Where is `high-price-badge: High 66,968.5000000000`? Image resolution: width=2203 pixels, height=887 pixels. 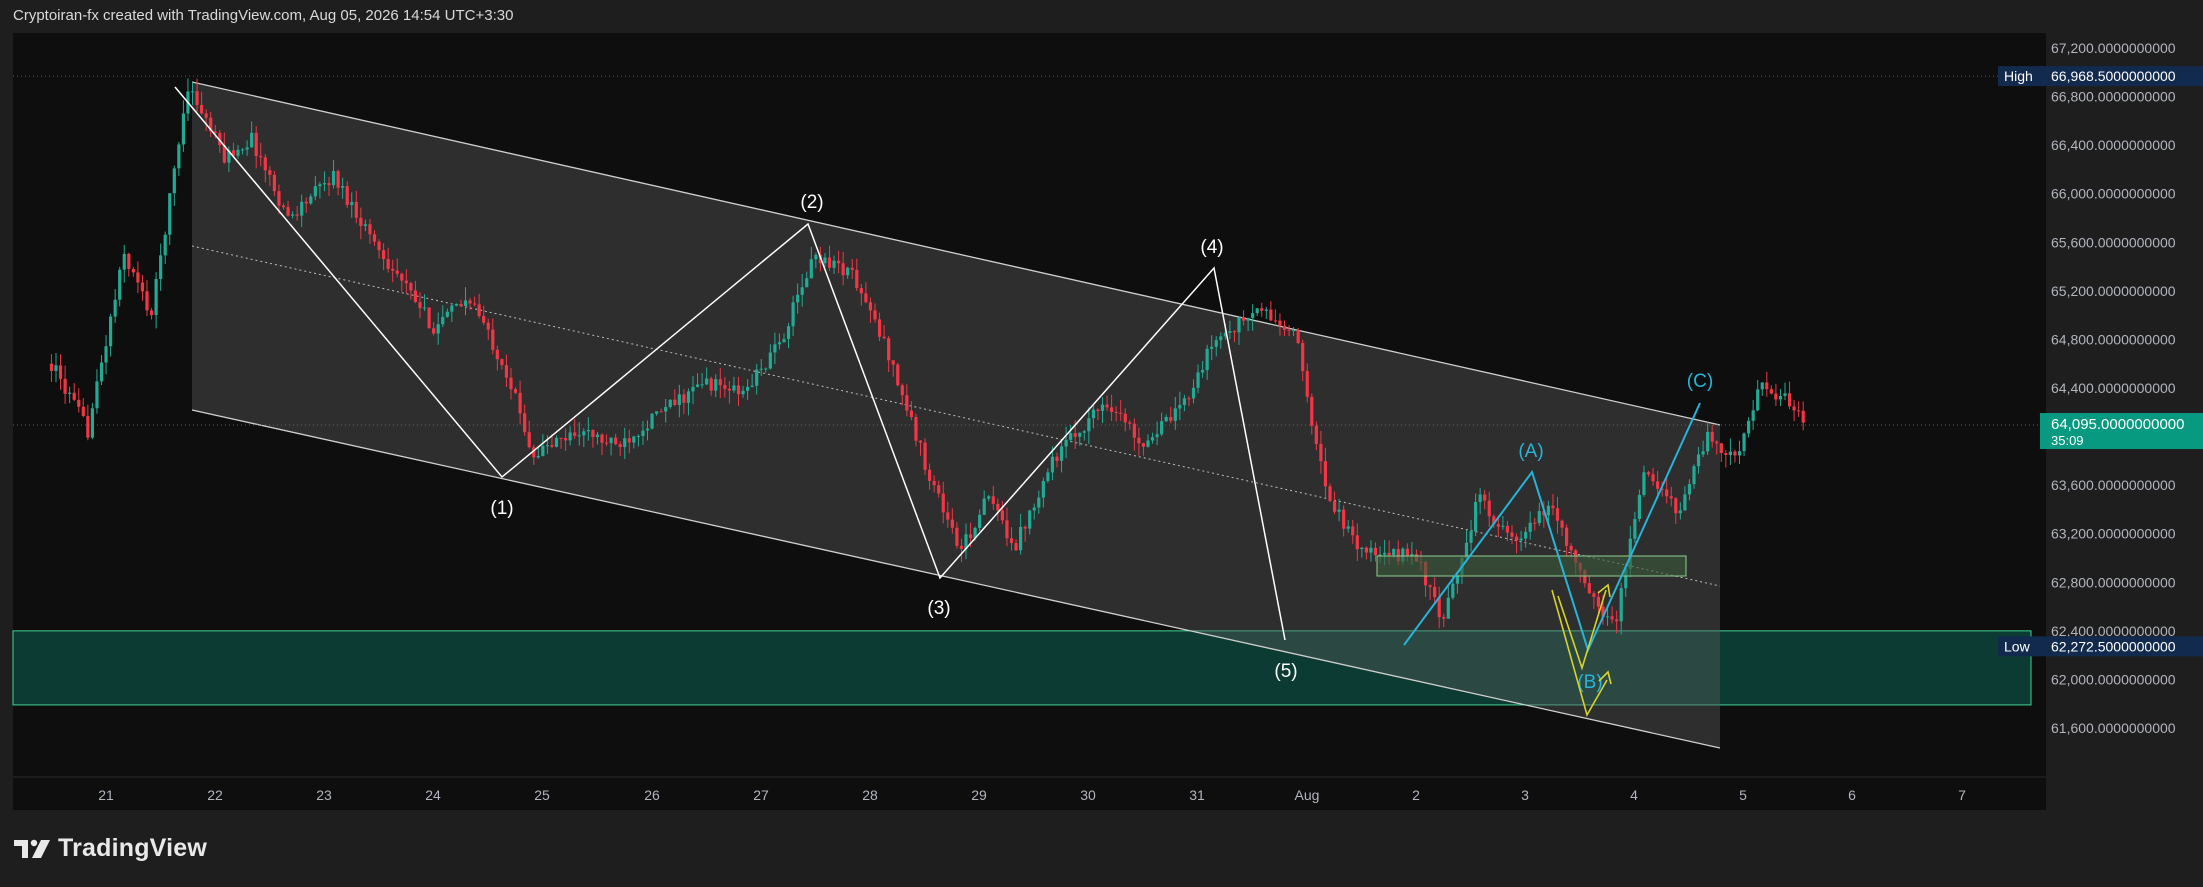
high-price-badge: High 66,968.5000000000 is located at coordinates (2100, 76).